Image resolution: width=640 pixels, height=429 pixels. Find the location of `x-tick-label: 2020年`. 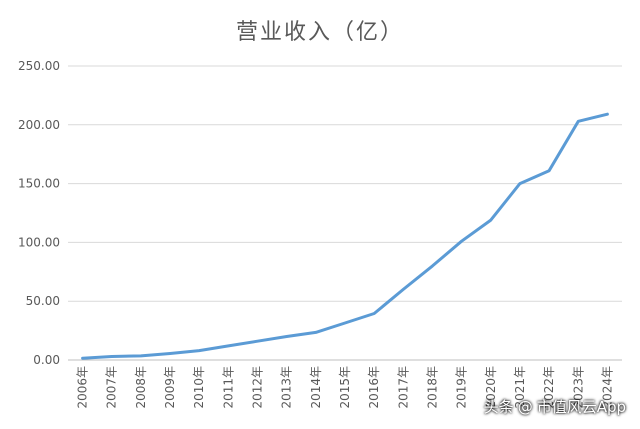

x-tick-label: 2020年 is located at coordinates (491, 387).